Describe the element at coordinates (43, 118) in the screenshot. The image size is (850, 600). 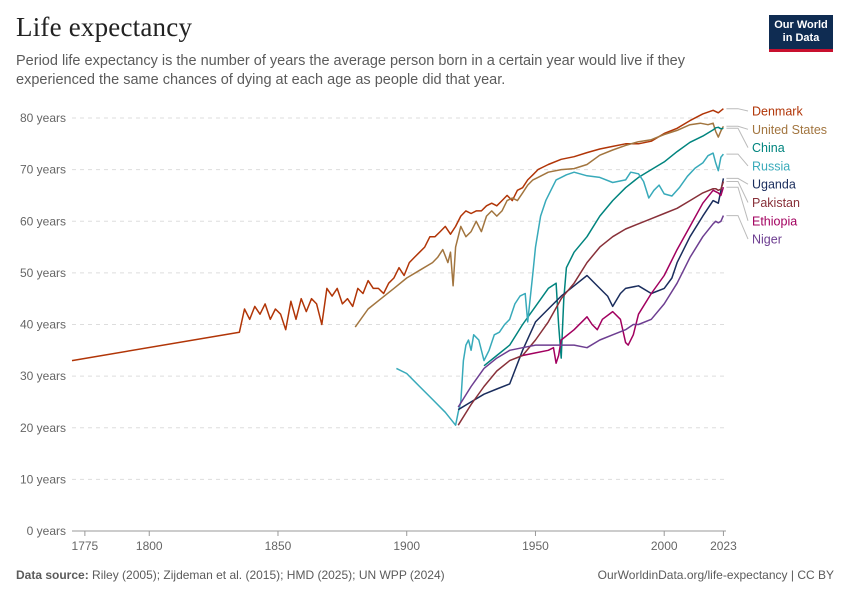
I see `y-tick-label: 80 years` at that location.